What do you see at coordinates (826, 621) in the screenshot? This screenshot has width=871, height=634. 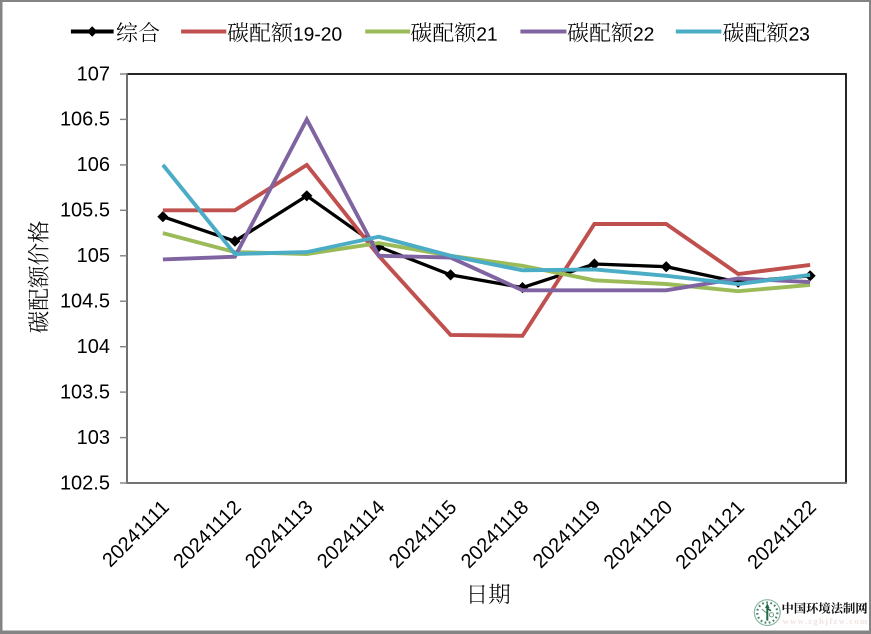 I see `svg-text: www.zghjfzw.com` at bounding box center [826, 621].